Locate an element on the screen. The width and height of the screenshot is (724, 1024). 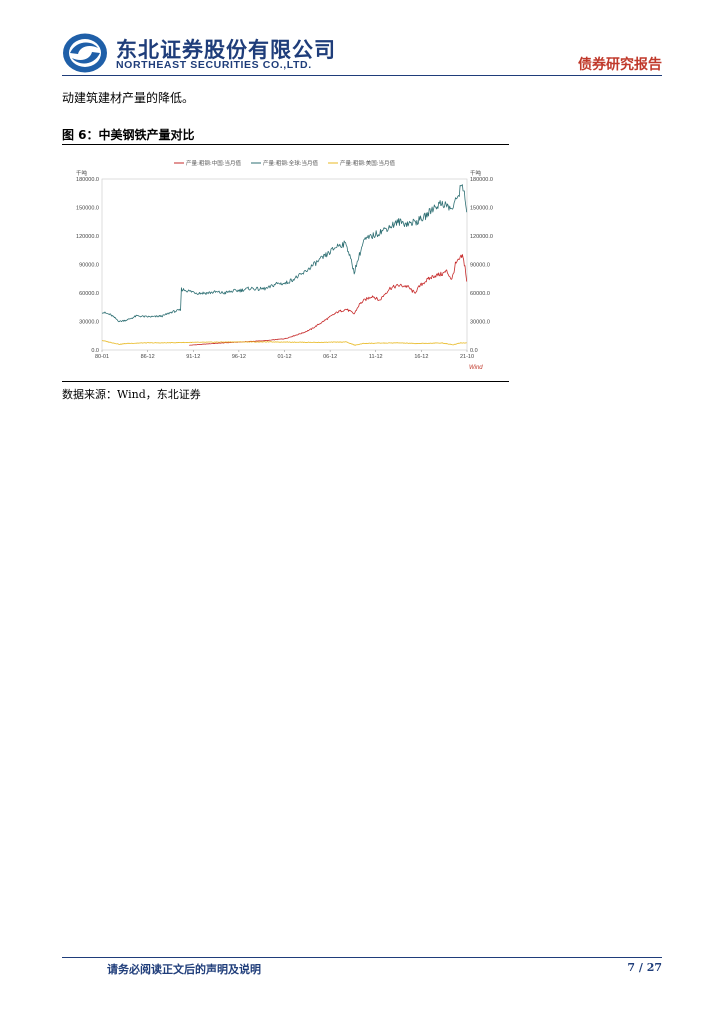
x-tick-label: 96-12 is located at coordinates (239, 357).